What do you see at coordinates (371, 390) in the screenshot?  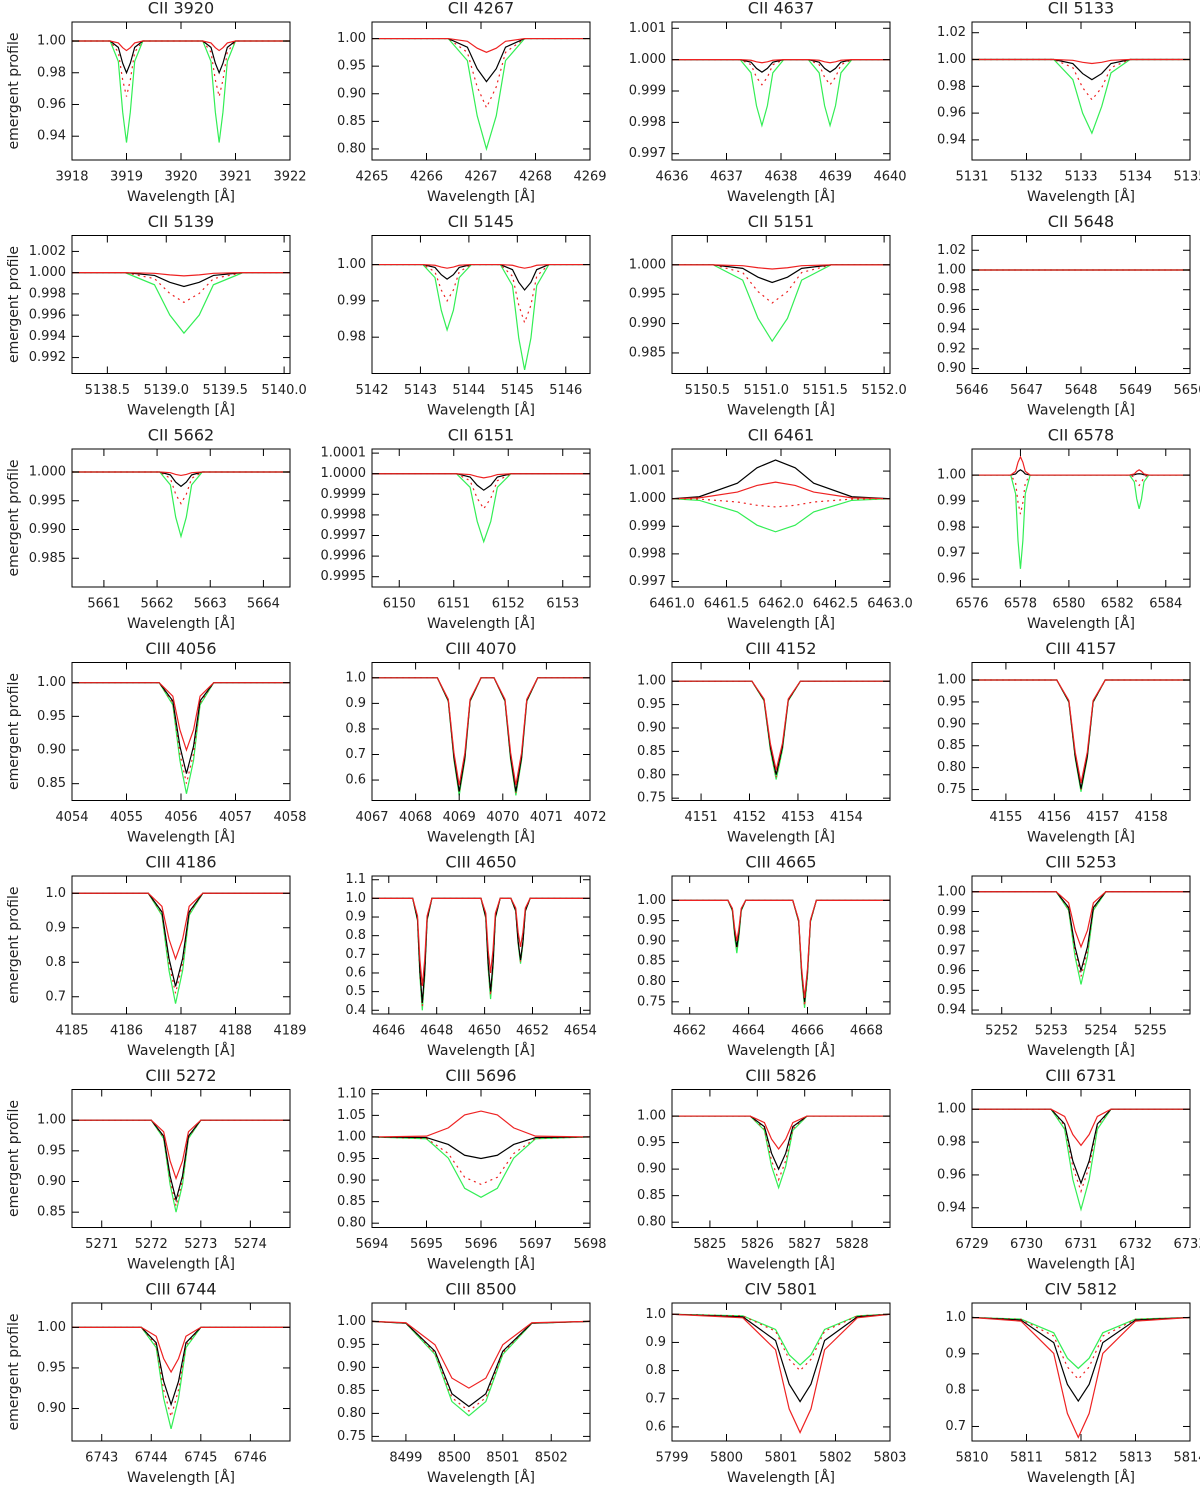 I see `x-tick-label: 5142` at bounding box center [371, 390].